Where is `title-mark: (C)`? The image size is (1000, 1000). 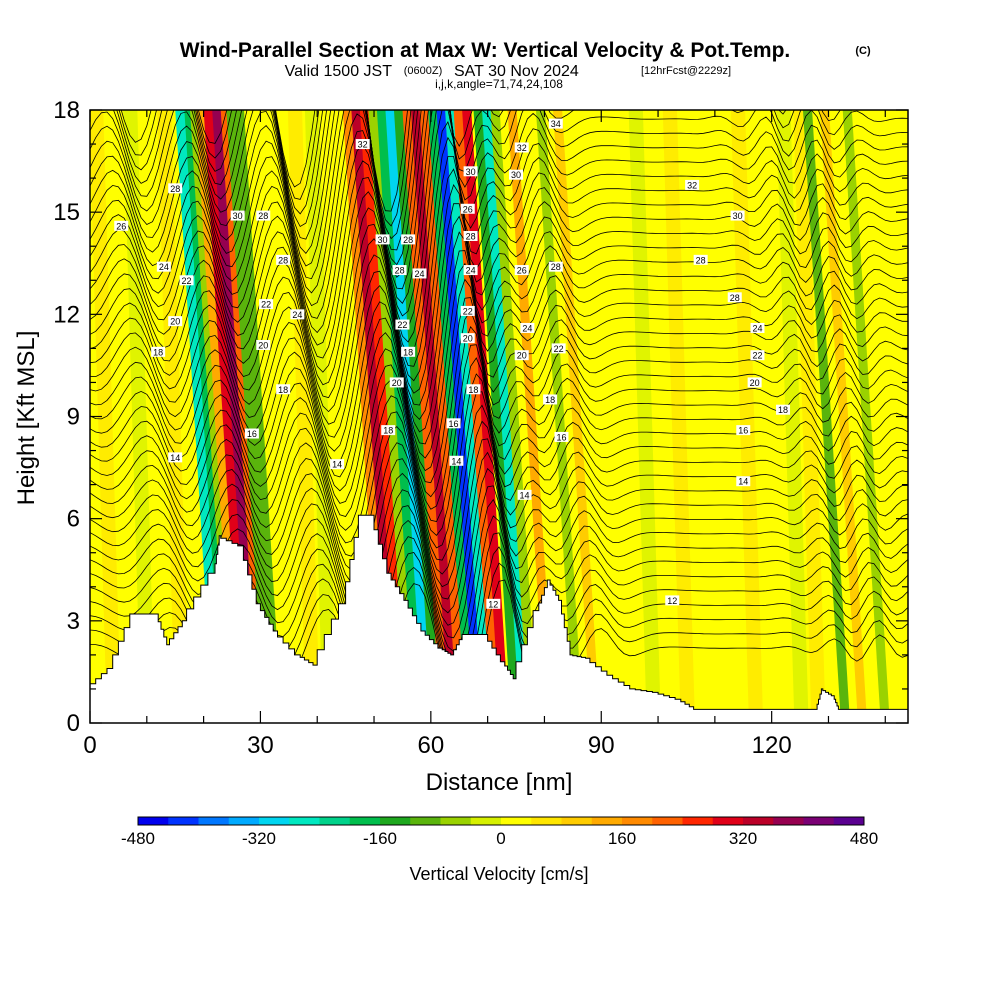
title-mark: (C) is located at coordinates (863, 51).